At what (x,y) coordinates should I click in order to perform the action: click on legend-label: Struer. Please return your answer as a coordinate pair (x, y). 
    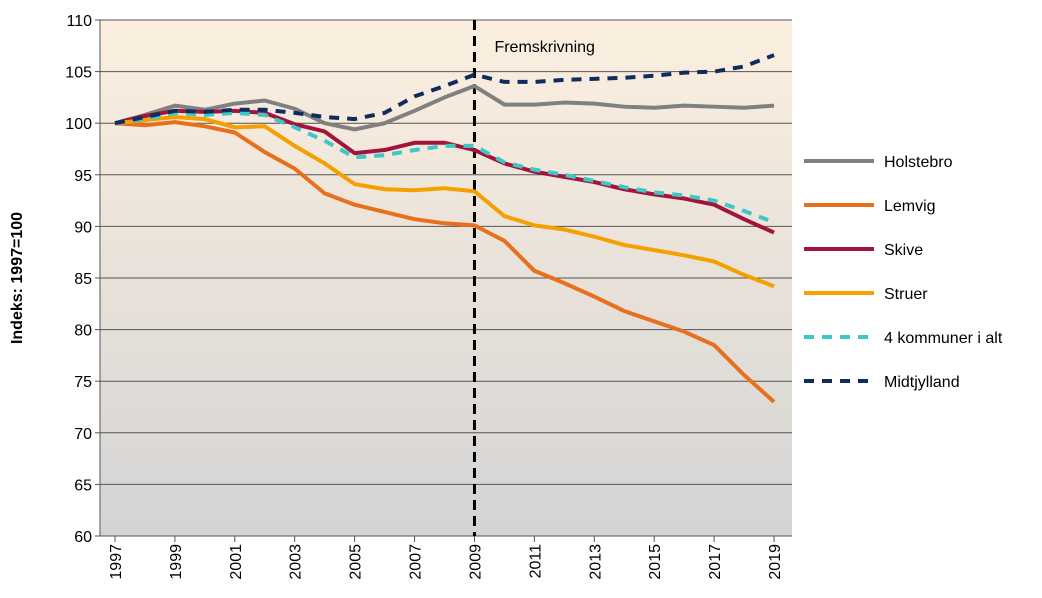
    Looking at the image, I should click on (906, 294).